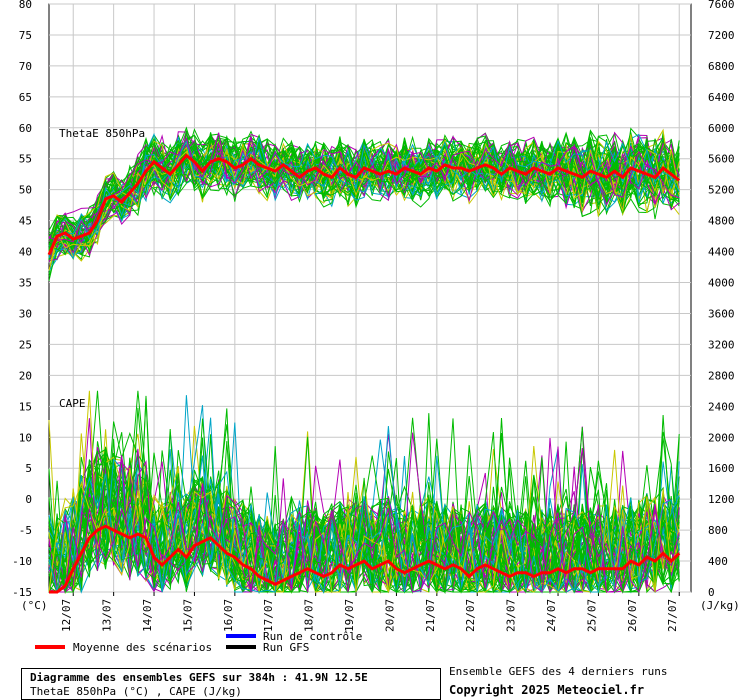 The width and height of the screenshot is (740, 700). Describe the element at coordinates (268, 615) in the screenshot. I see `x-tick-label: 17/07` at that location.